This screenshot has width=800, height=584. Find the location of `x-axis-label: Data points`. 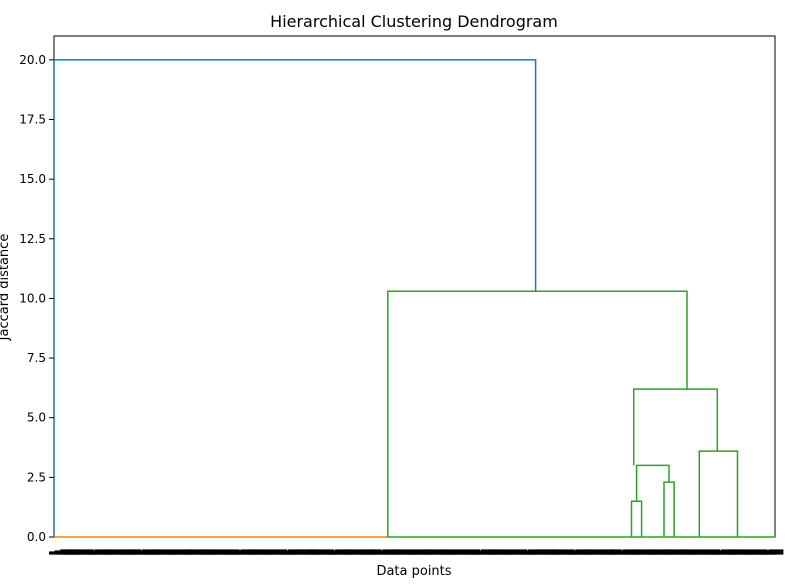

x-axis-label: Data points is located at coordinates (413, 571).